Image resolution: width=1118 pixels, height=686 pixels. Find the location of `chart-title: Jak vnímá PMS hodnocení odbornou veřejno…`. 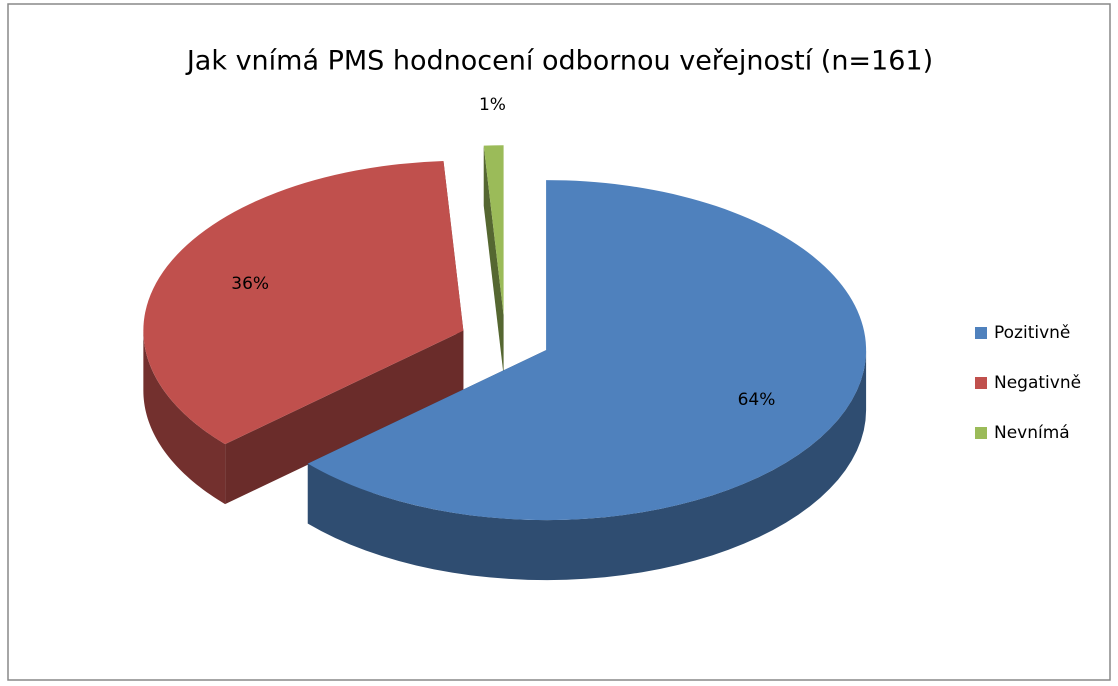

chart-title: Jak vnímá PMS hodnocení odbornou veřejno… is located at coordinates (559, 61).